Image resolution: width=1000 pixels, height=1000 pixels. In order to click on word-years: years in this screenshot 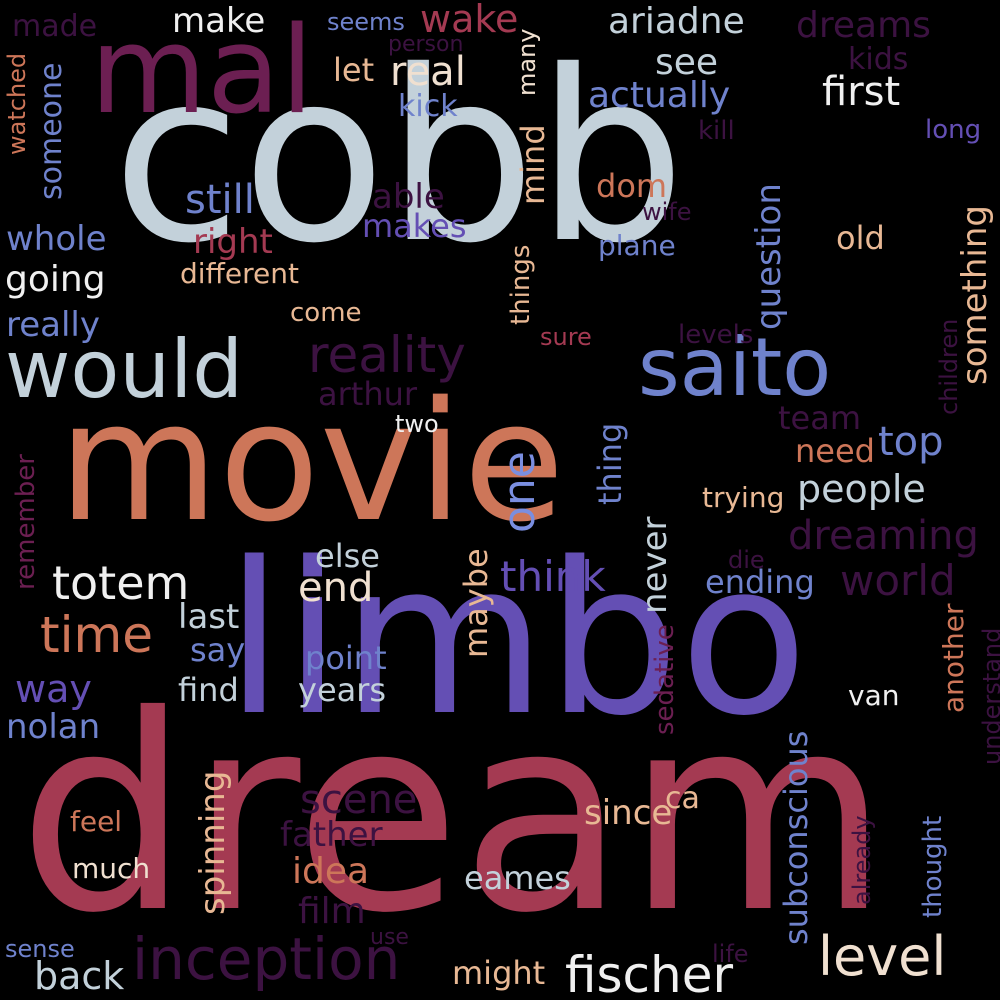, I will do `click(342, 690)`.